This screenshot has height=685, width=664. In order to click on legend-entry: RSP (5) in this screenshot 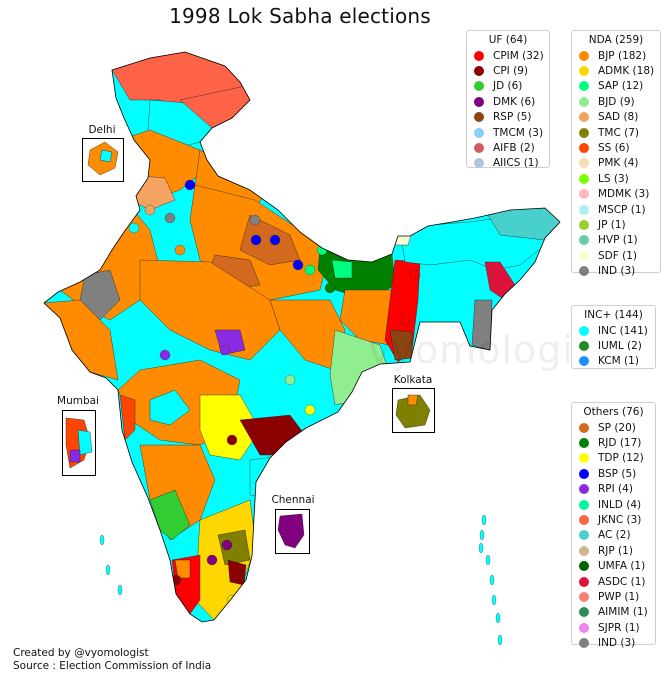, I will do `click(508, 117)`.